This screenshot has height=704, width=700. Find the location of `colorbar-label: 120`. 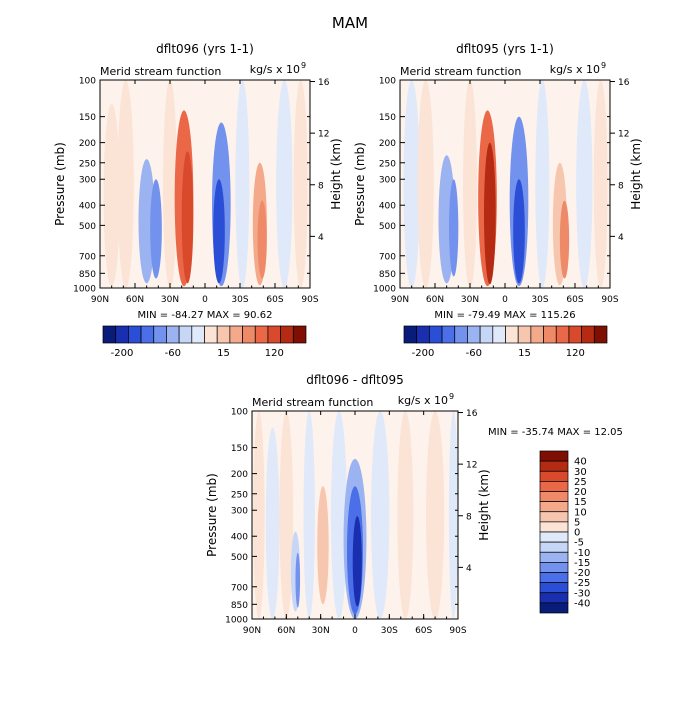

colorbar-label: 120 is located at coordinates (274, 353).